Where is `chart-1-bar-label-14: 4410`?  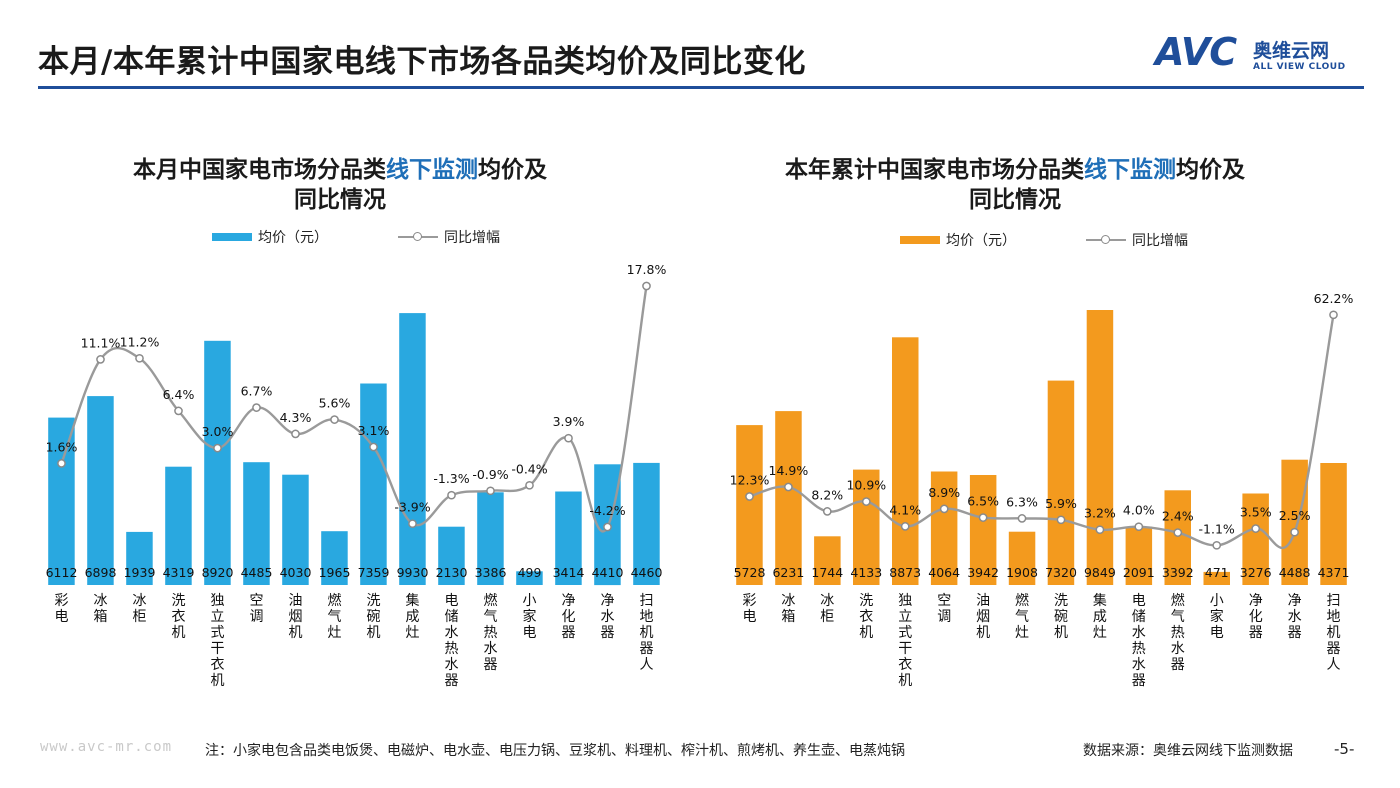
chart-1-bar-label-14: 4410 is located at coordinates (608, 572).